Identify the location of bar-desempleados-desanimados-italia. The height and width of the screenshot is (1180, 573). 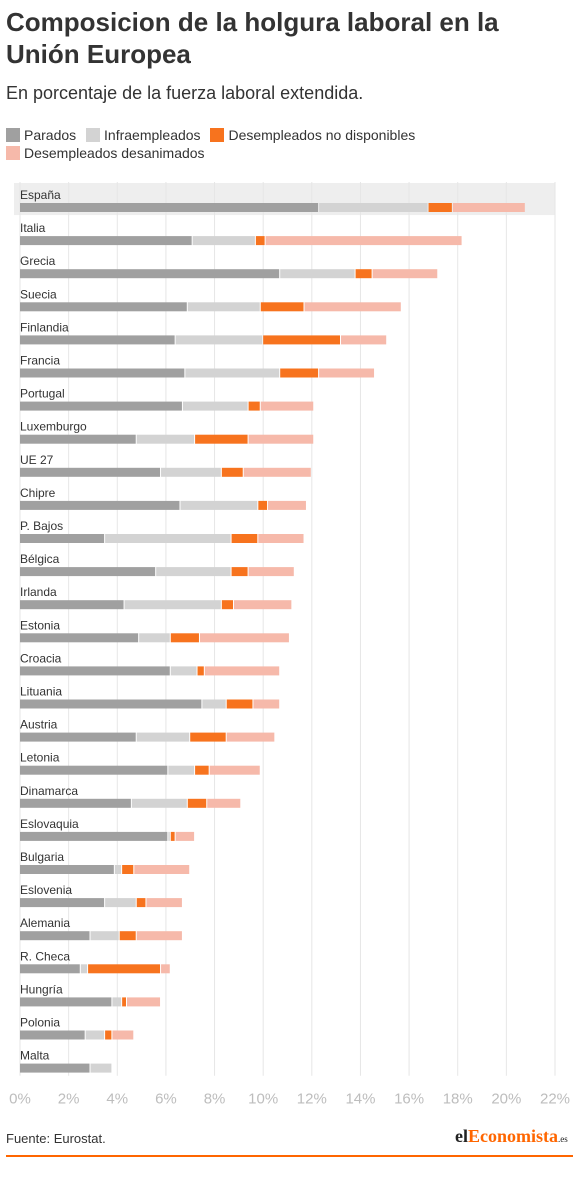
(363, 241).